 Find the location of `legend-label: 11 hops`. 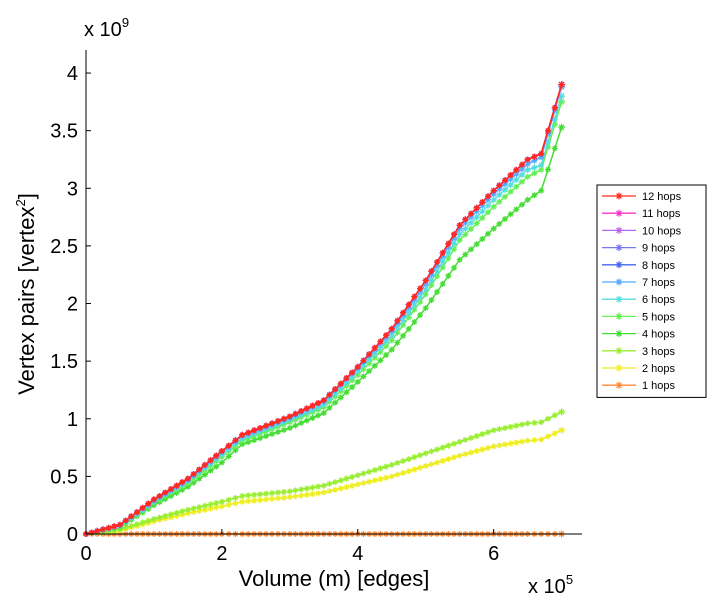

legend-label: 11 hops is located at coordinates (661, 214).